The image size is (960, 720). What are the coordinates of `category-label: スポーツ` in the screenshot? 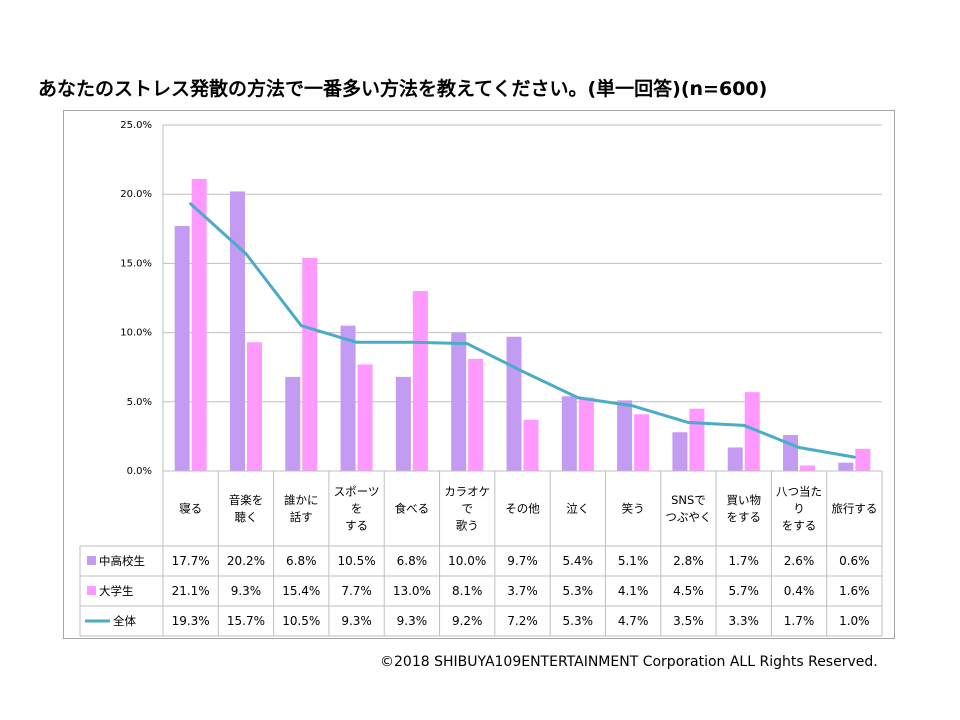 It's located at (357, 492).